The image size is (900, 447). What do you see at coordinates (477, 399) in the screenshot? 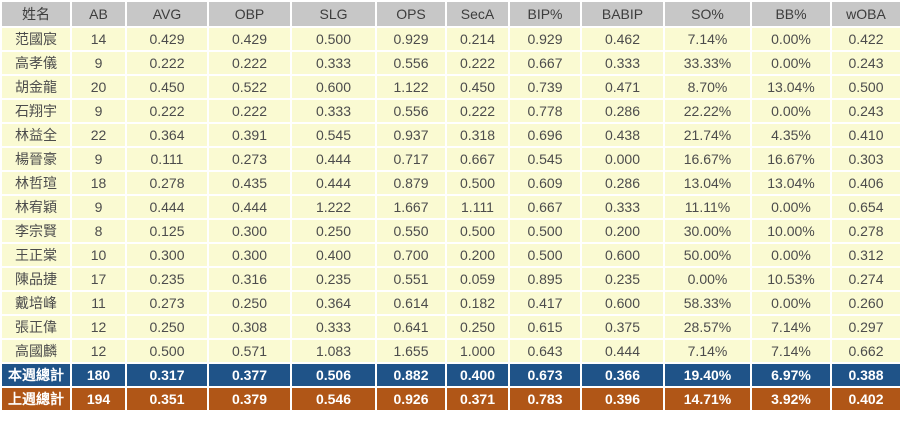
I see `total-stat-cell: 0.371` at bounding box center [477, 399].